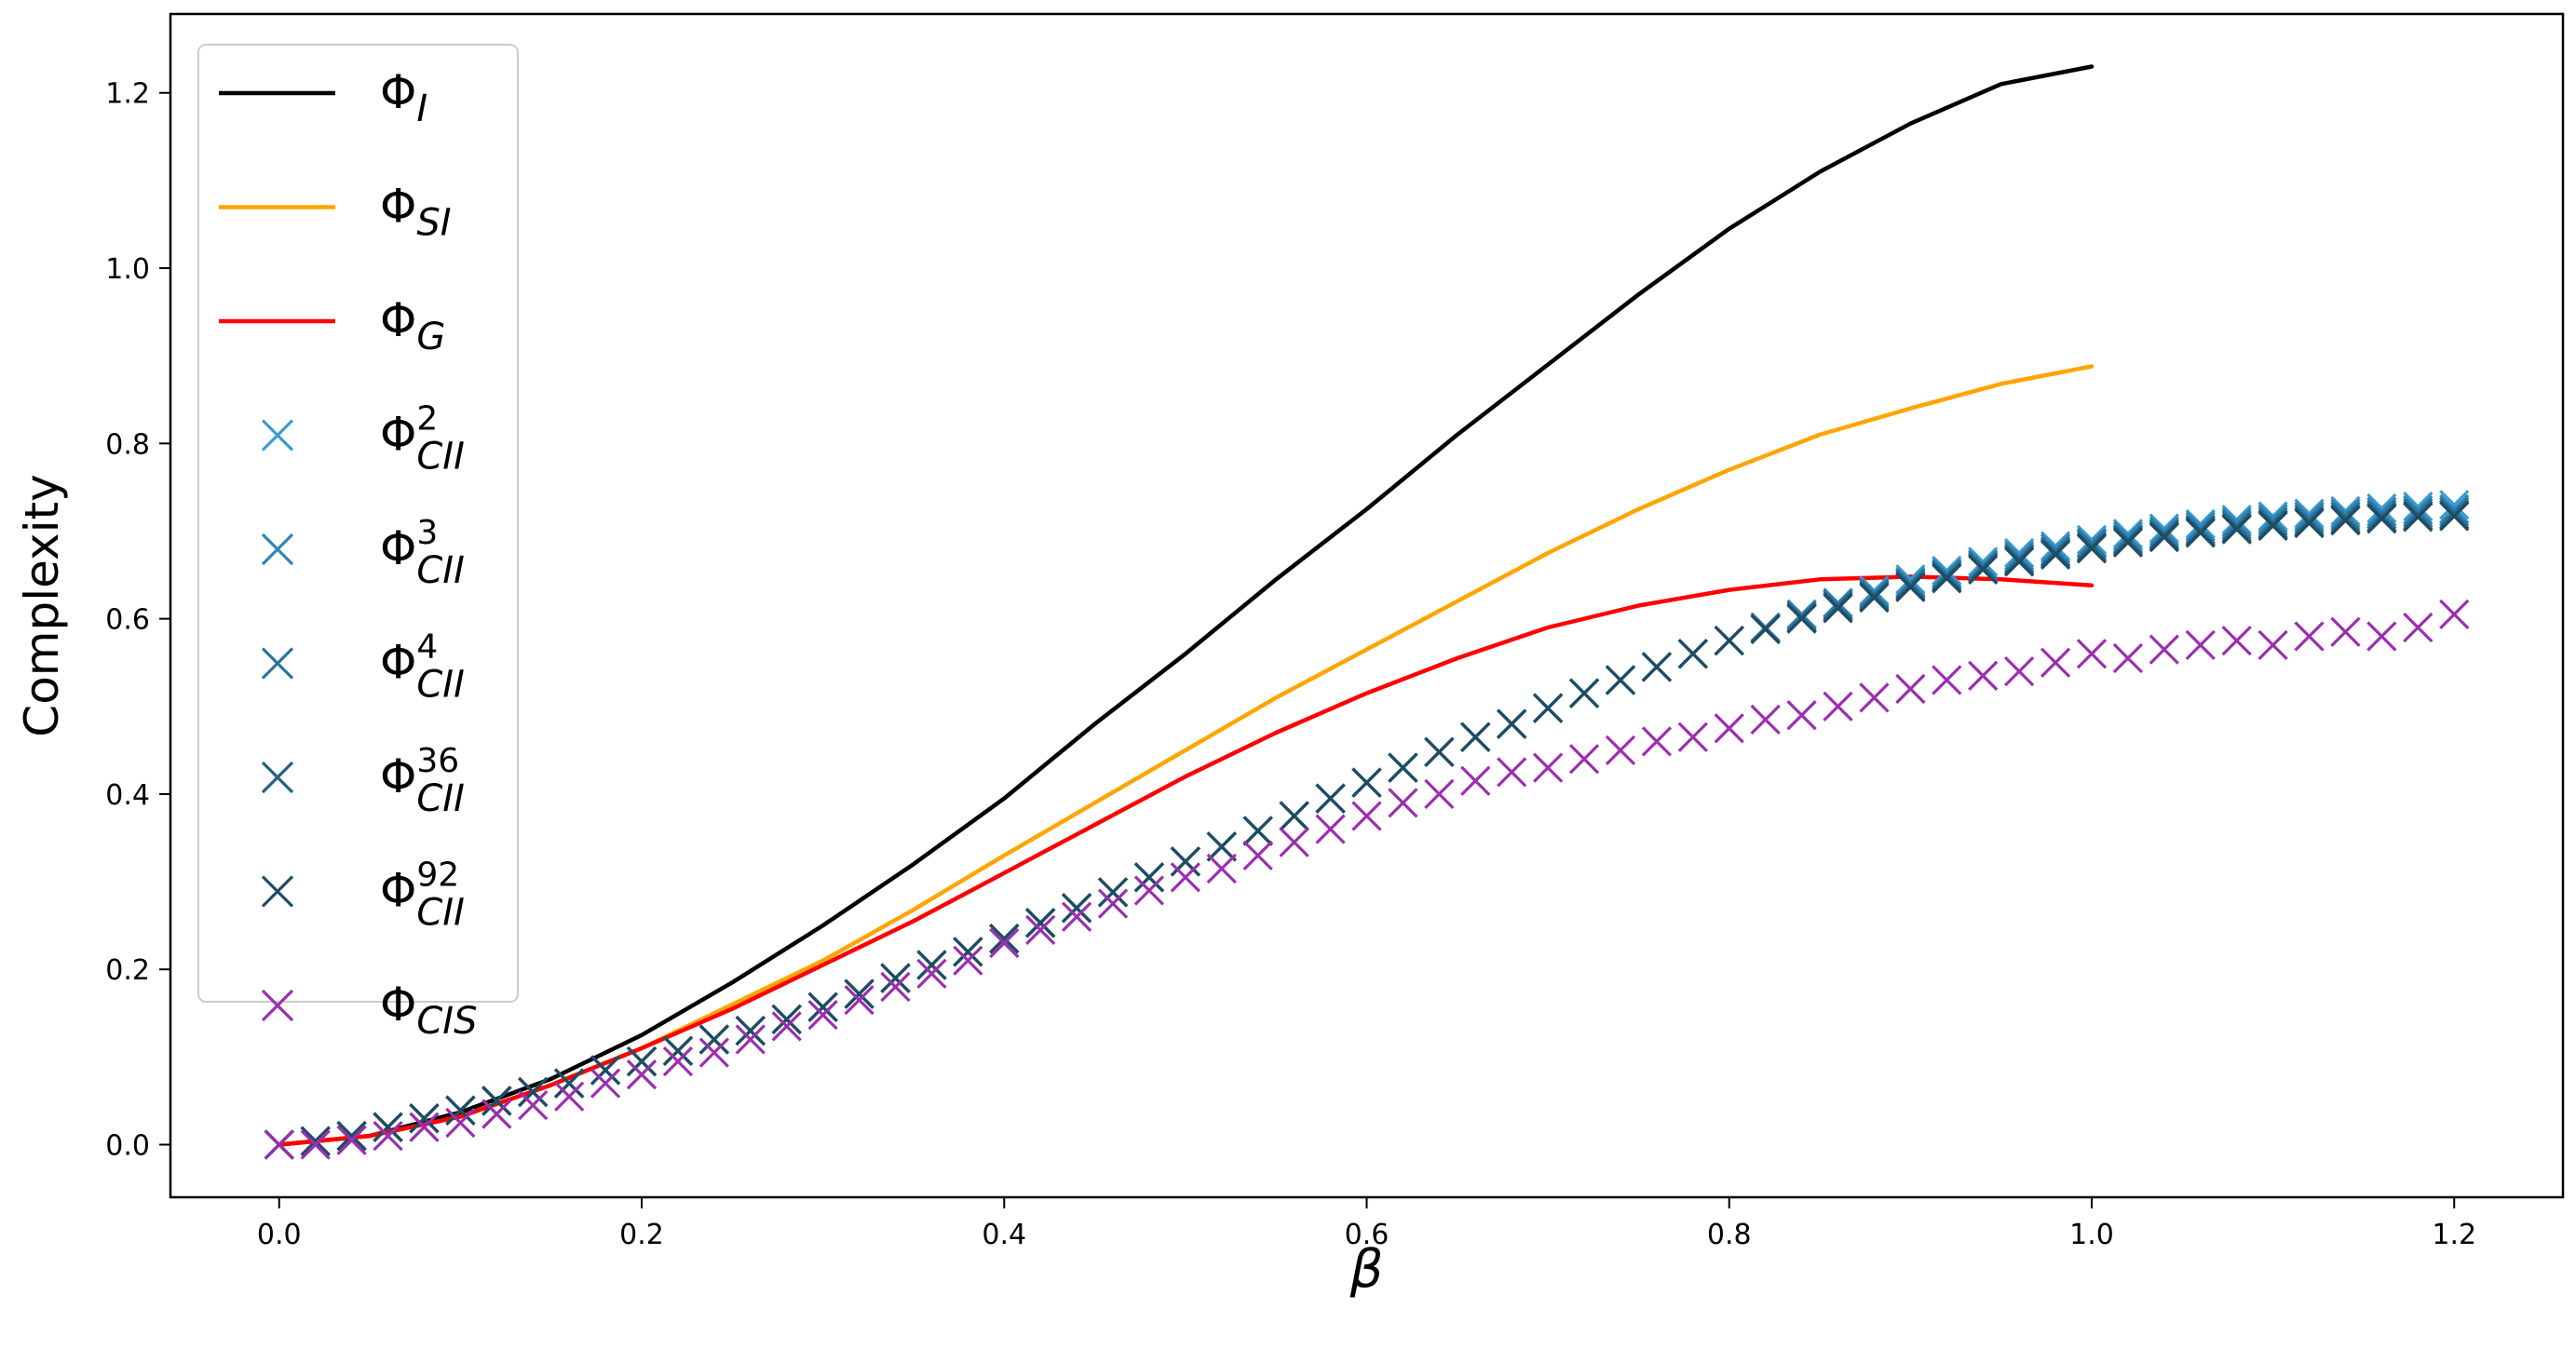 This screenshot has width=2576, height=1349. What do you see at coordinates (422, 439) in the screenshot?
I see `legend-label: Φ2 CII` at bounding box center [422, 439].